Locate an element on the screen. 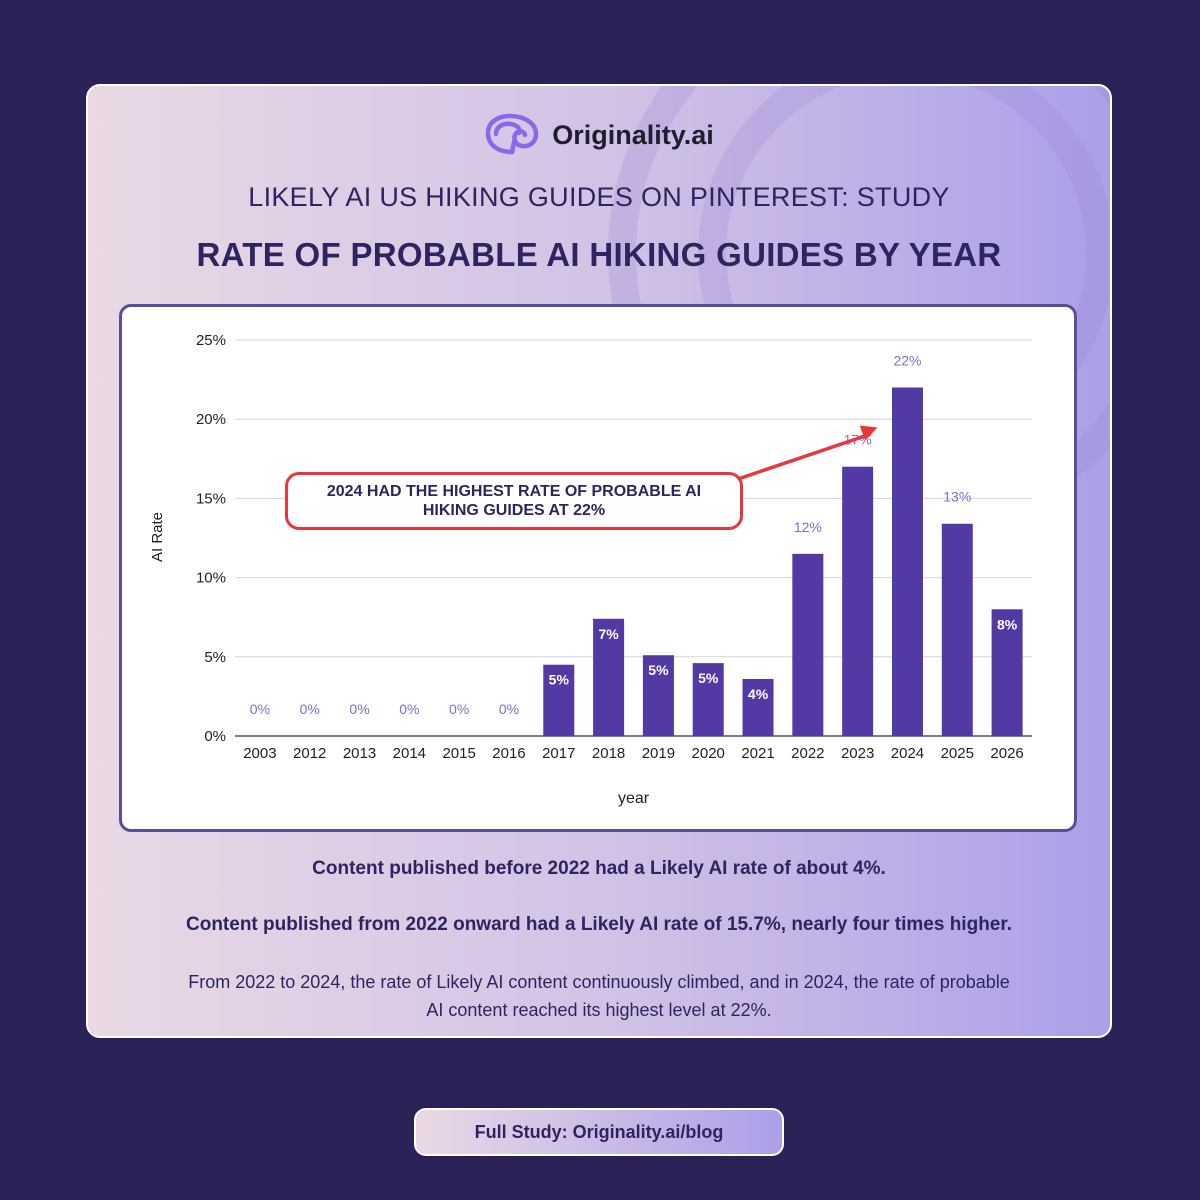 The width and height of the screenshot is (1200, 1200). data-label: 7% is located at coordinates (608, 634).